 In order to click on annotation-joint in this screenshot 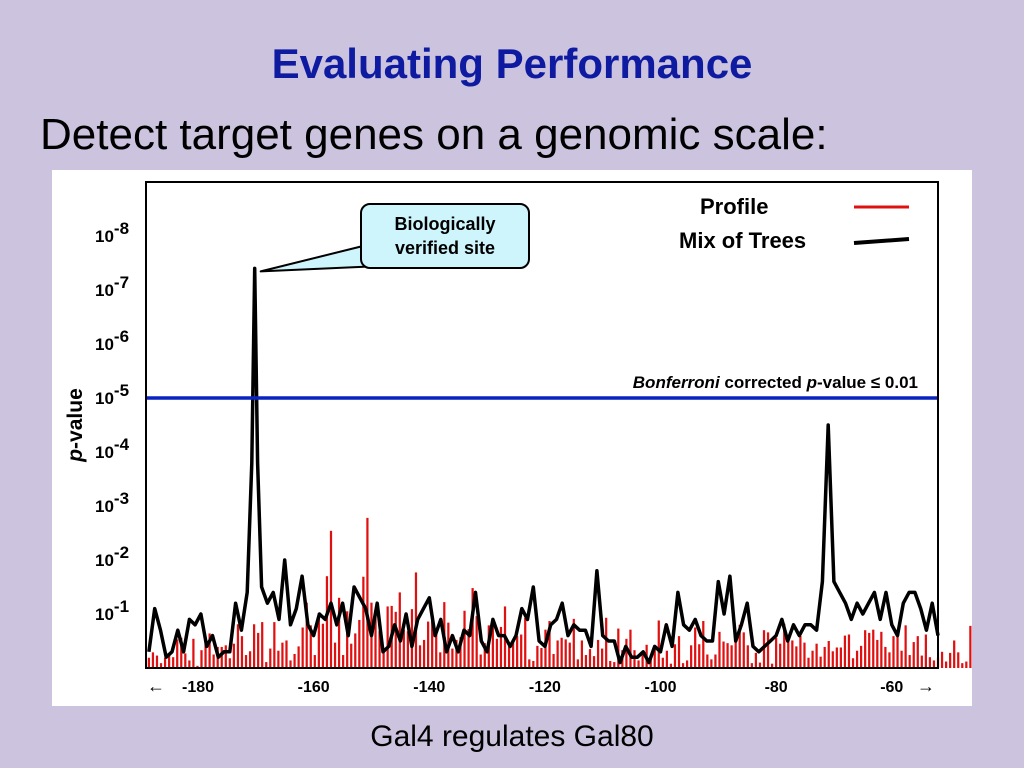, I will do `click(374, 255)`.